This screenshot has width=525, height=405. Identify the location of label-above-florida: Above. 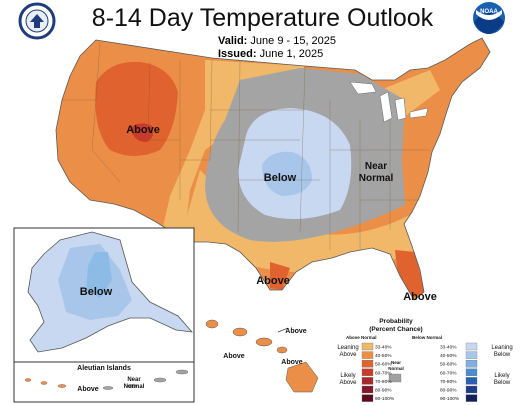
(420, 297).